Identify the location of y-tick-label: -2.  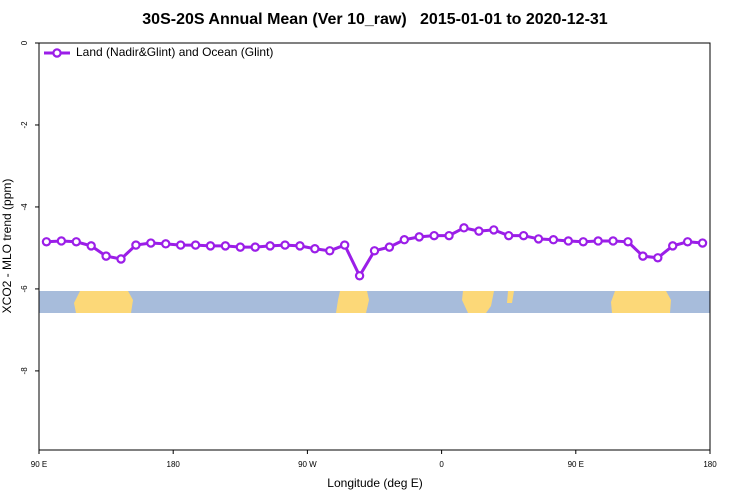
(24, 125).